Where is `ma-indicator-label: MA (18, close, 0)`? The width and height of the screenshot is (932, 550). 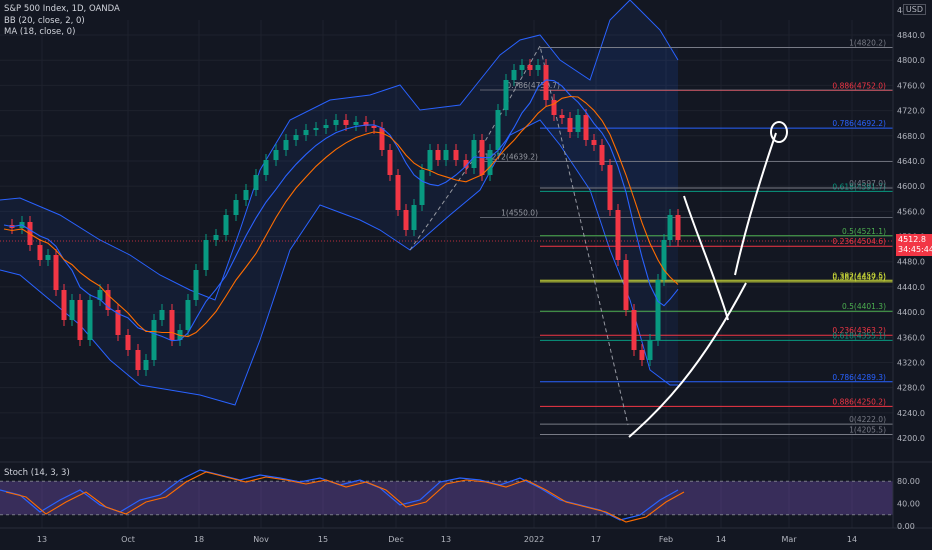 ma-indicator-label: MA (18, close, 0) is located at coordinates (40, 32).